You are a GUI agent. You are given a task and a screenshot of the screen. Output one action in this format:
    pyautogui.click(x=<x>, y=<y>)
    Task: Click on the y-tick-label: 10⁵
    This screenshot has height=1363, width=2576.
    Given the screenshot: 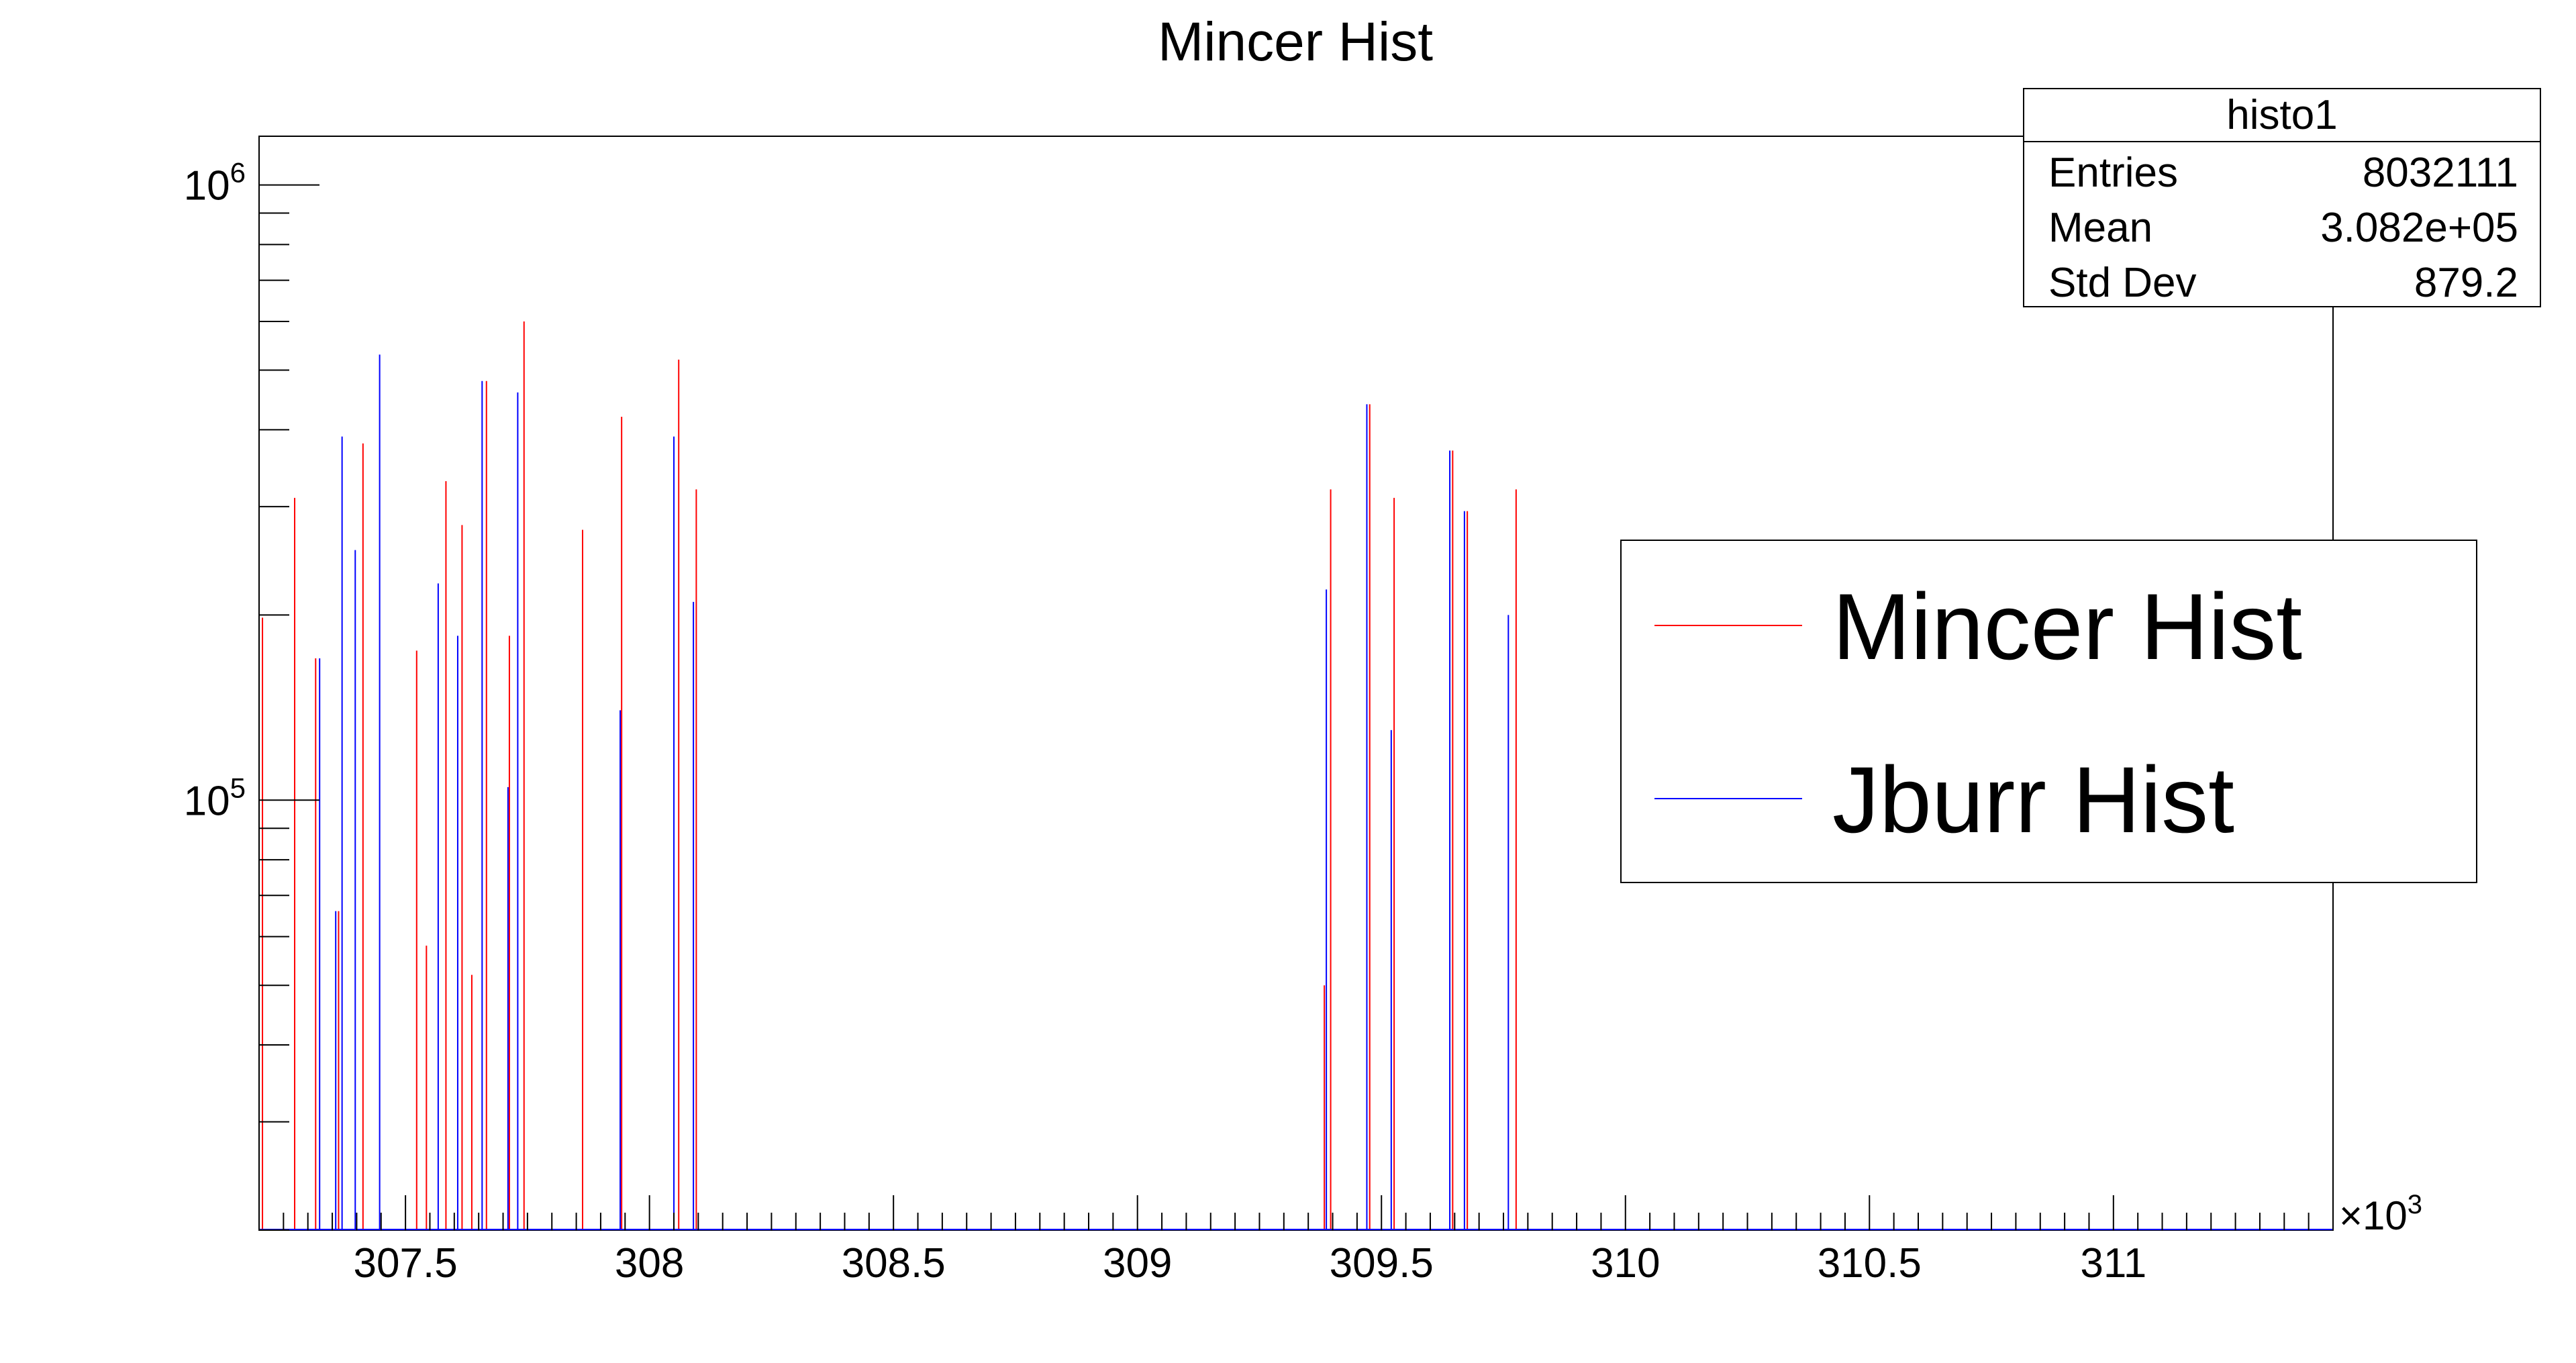 What is the action you would take?
    pyautogui.click(x=215, y=798)
    